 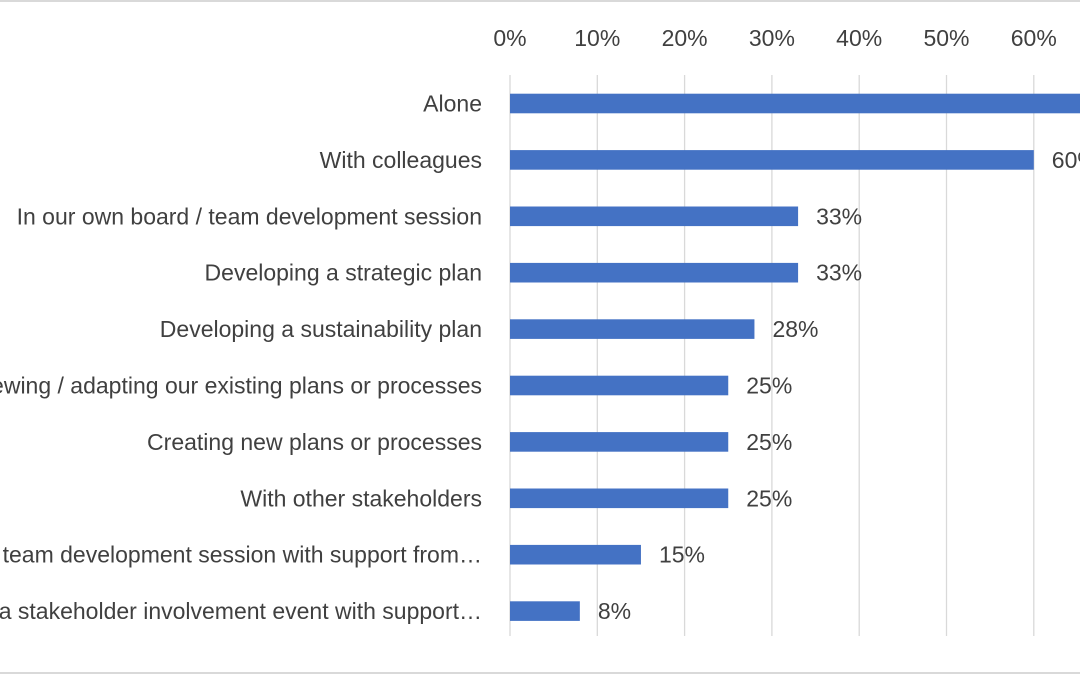 I want to click on x-tick-label: 30%, so click(x=772, y=38).